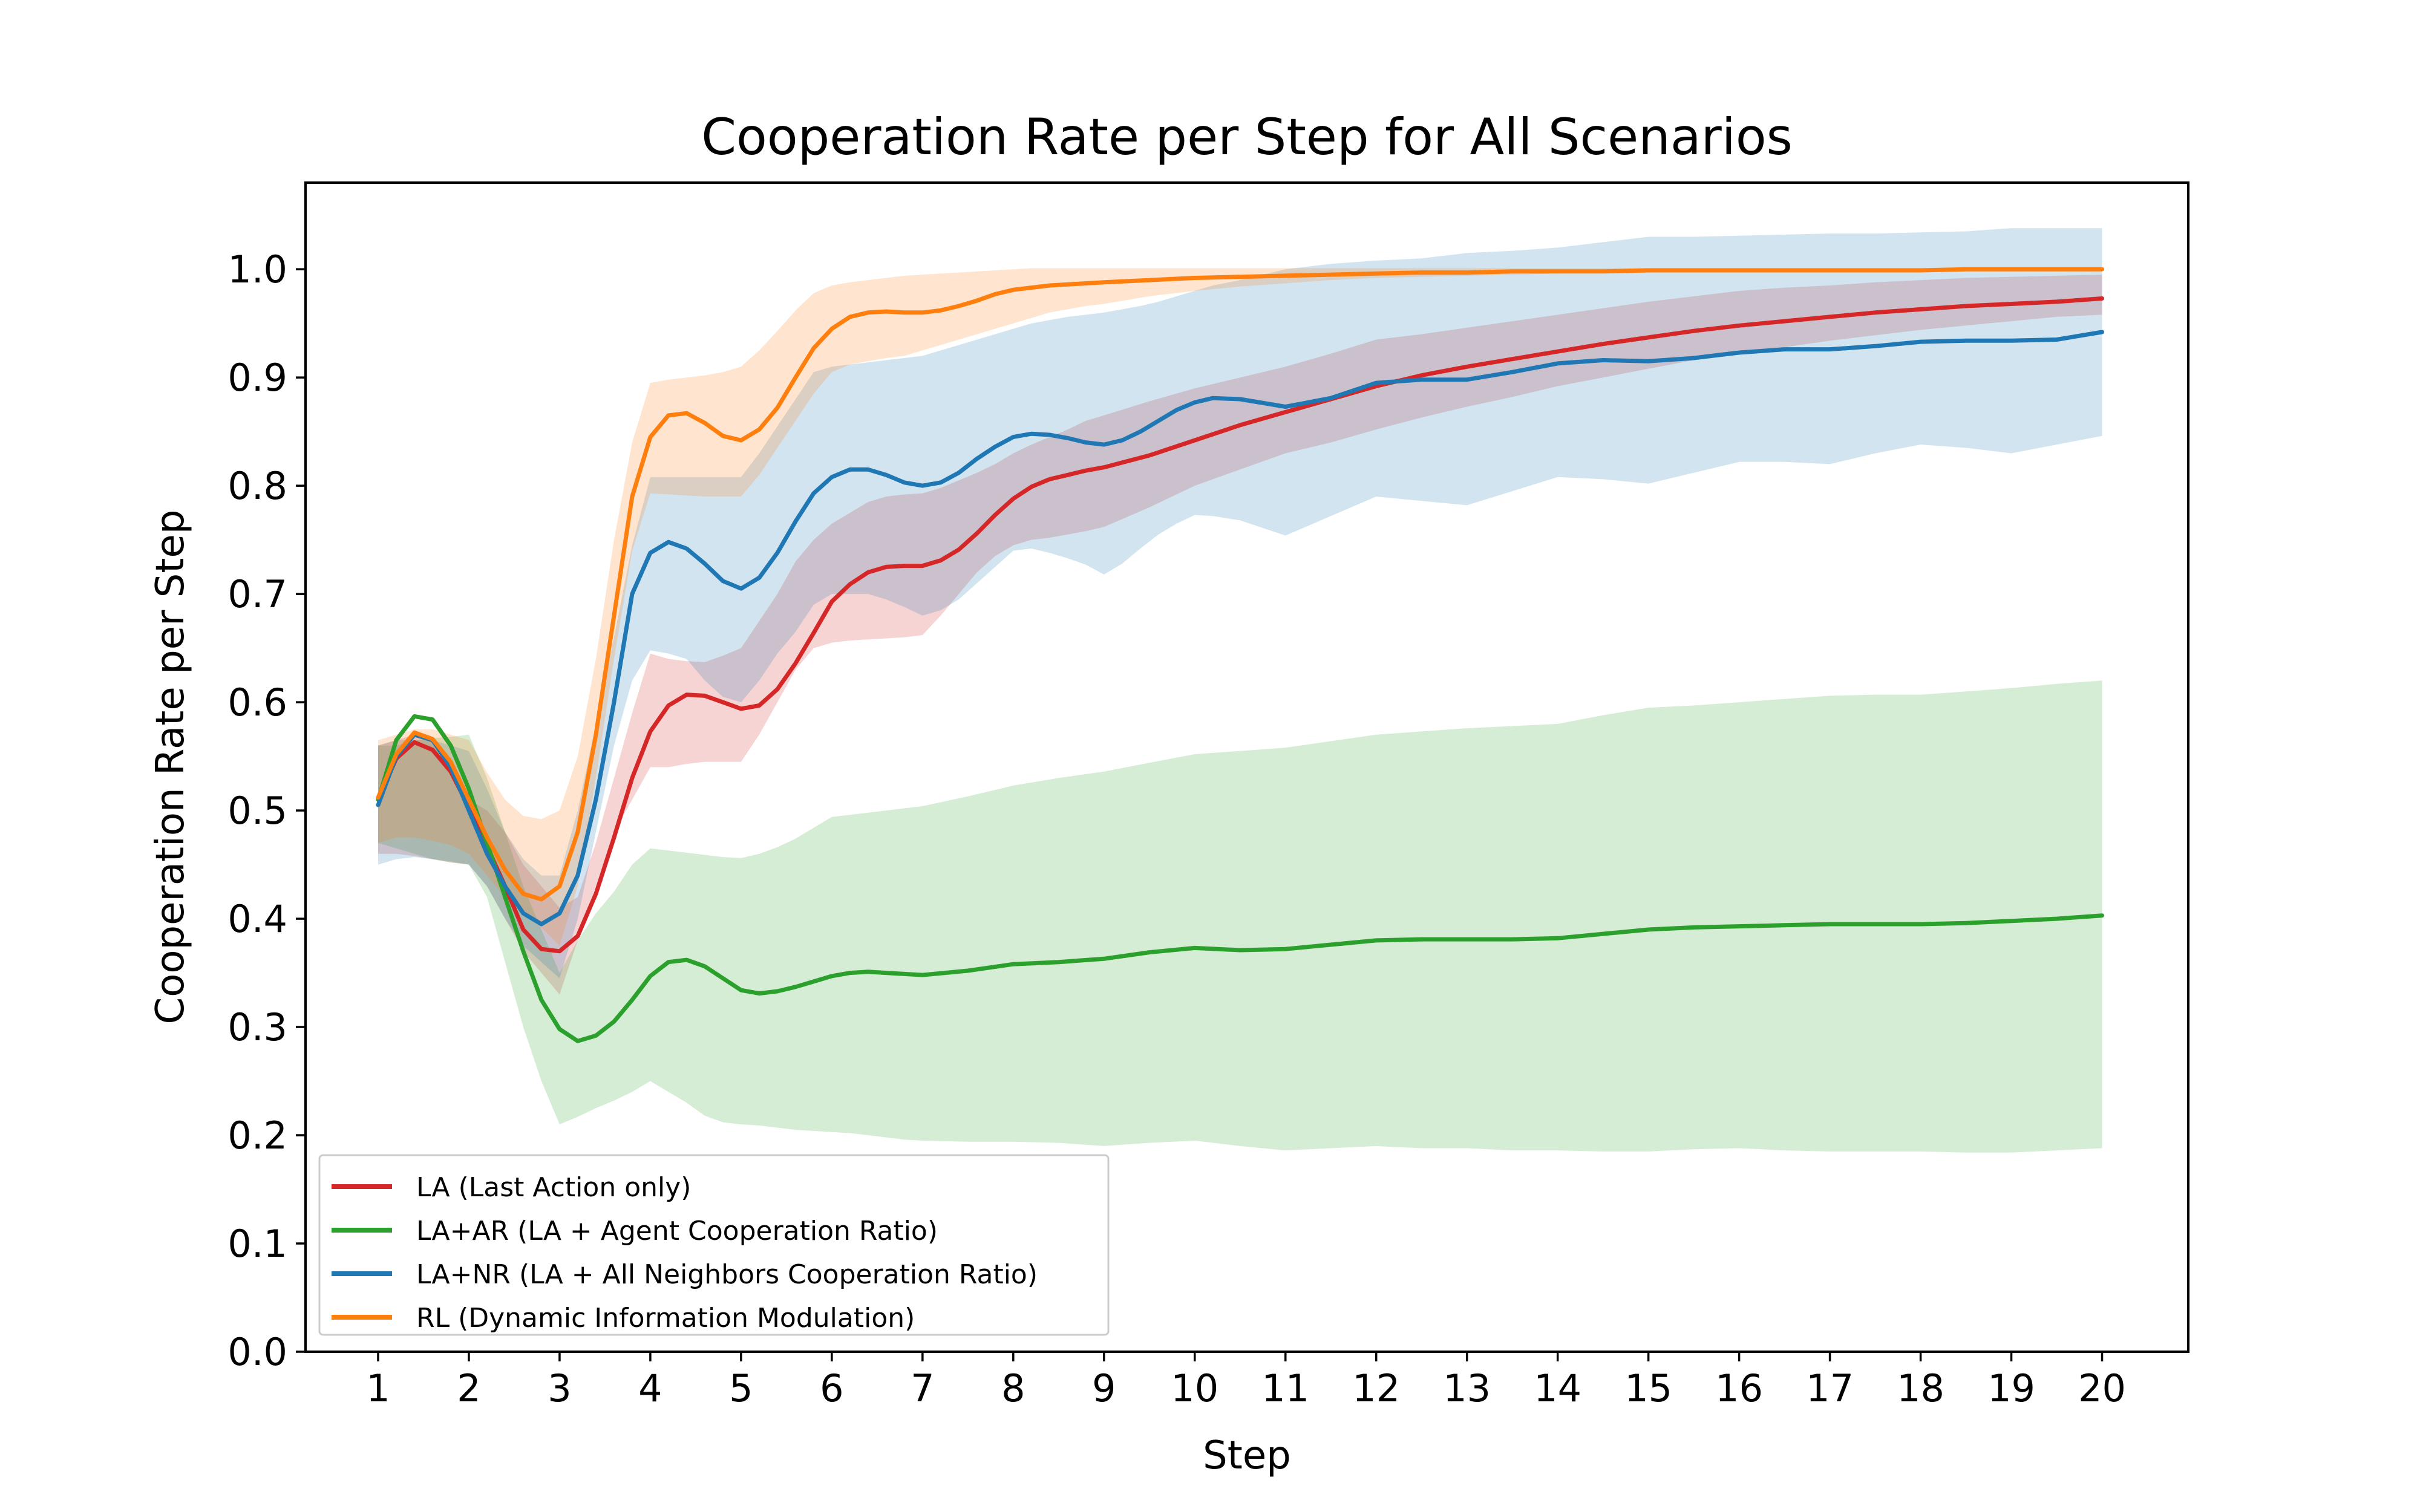  What do you see at coordinates (170, 767) in the screenshot?
I see `y-axis-label: Cooperation Rate per Step` at bounding box center [170, 767].